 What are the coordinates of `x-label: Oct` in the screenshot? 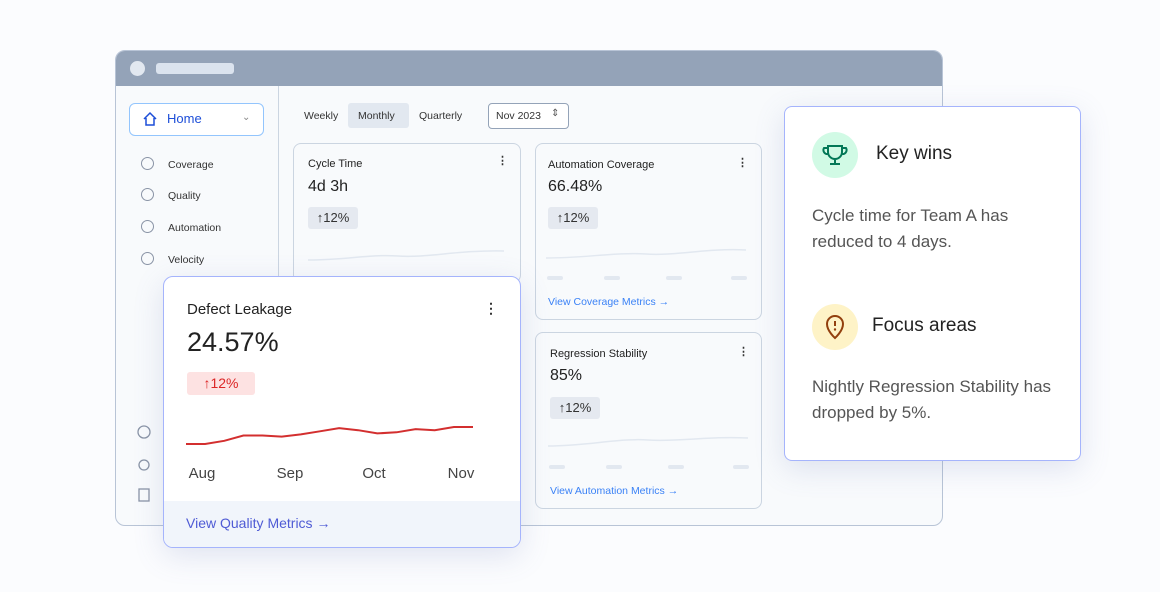 It's located at (374, 473).